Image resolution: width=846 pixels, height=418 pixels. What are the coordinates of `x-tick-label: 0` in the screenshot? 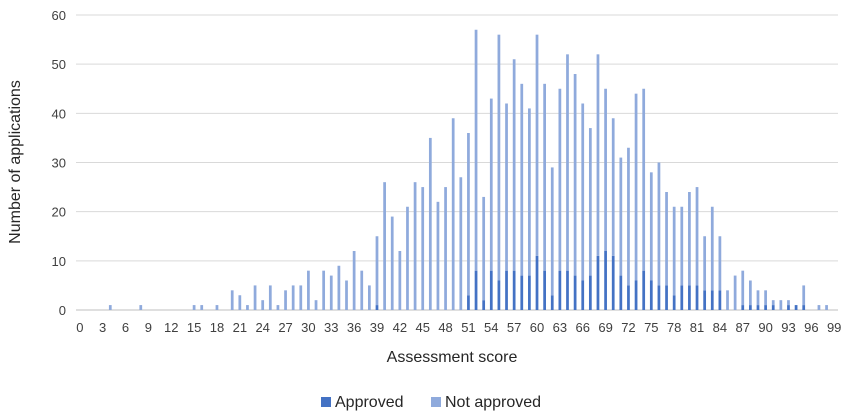 It's located at (79, 327).